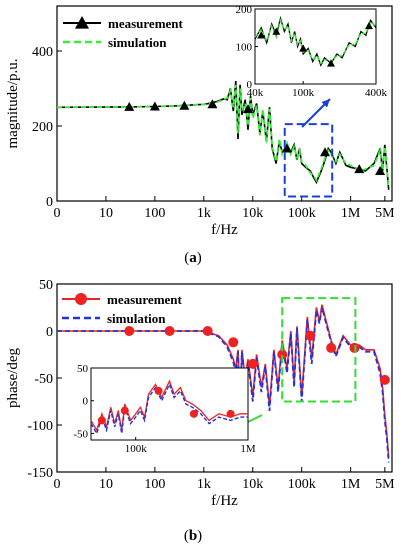 The image size is (403, 550). What do you see at coordinates (42, 52) in the screenshot?
I see `y-tick-label: 400` at bounding box center [42, 52].